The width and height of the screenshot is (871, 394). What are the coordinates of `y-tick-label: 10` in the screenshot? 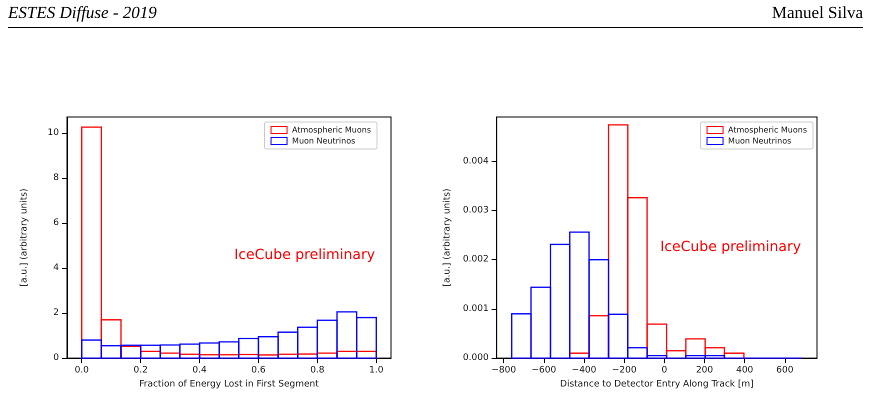 It's located at (54, 133).